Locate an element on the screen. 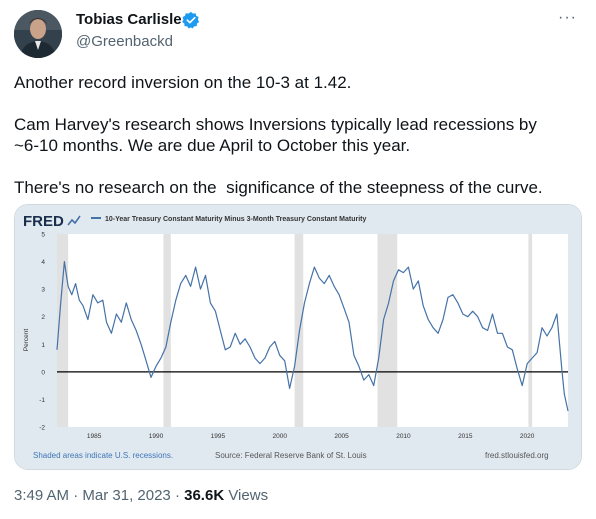 The height and width of the screenshot is (519, 596). fred-logo-icon is located at coordinates (74, 220).